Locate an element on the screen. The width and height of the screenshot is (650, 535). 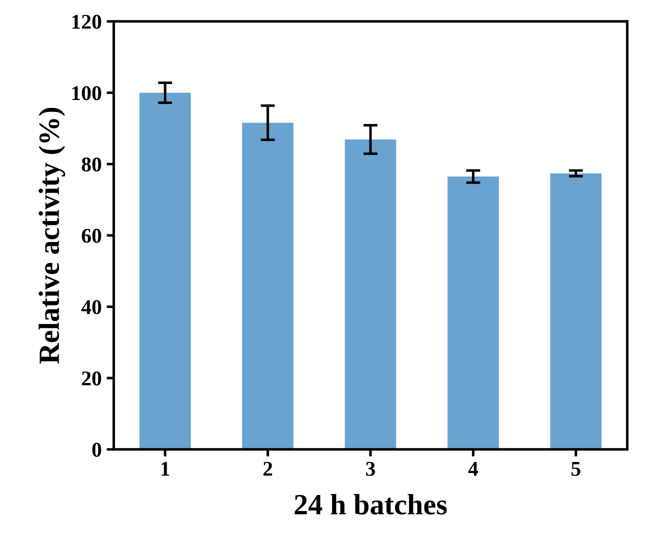
y-tick-label: 100 is located at coordinates (87, 93).